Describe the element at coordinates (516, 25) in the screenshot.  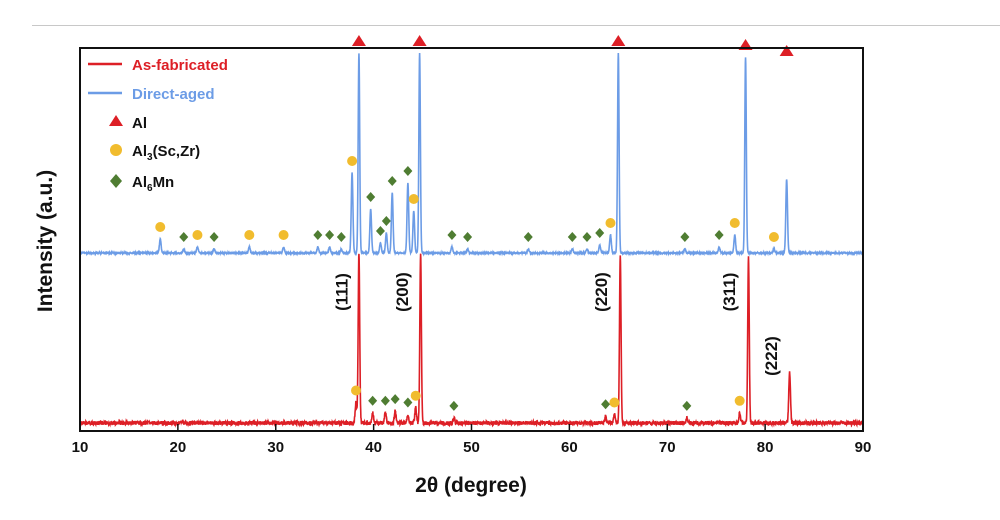
I see `top-divider` at that location.